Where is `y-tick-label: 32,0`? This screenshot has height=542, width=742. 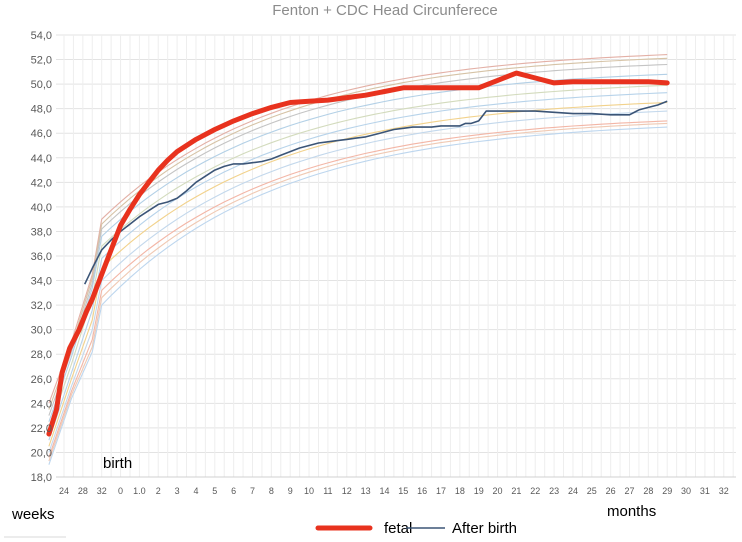
y-tick-label: 32,0 is located at coordinates (41, 306).